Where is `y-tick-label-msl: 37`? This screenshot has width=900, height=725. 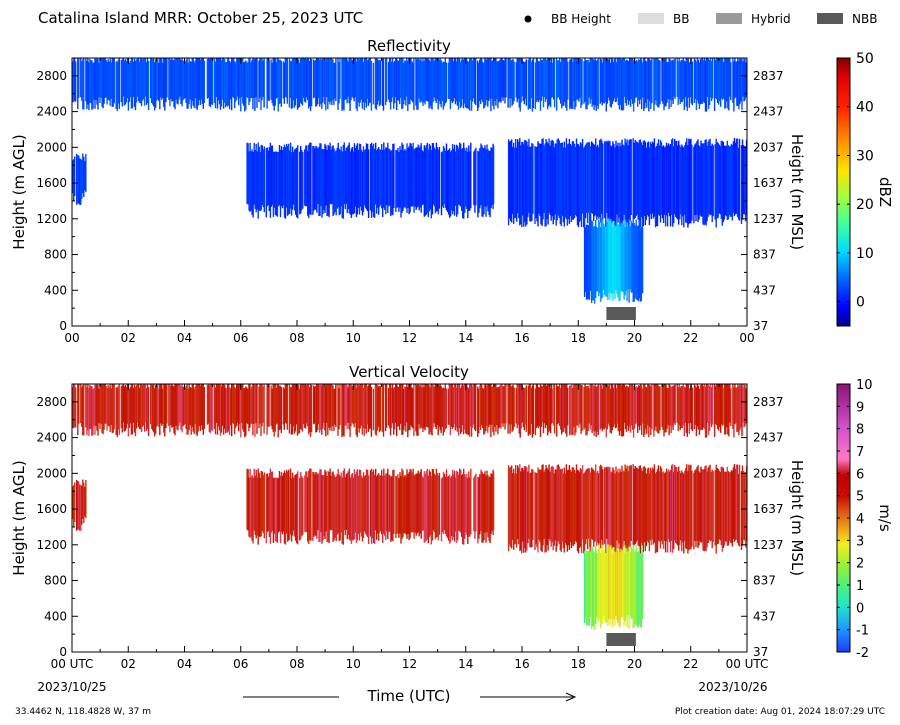
y-tick-label-msl: 37 is located at coordinates (760, 326).